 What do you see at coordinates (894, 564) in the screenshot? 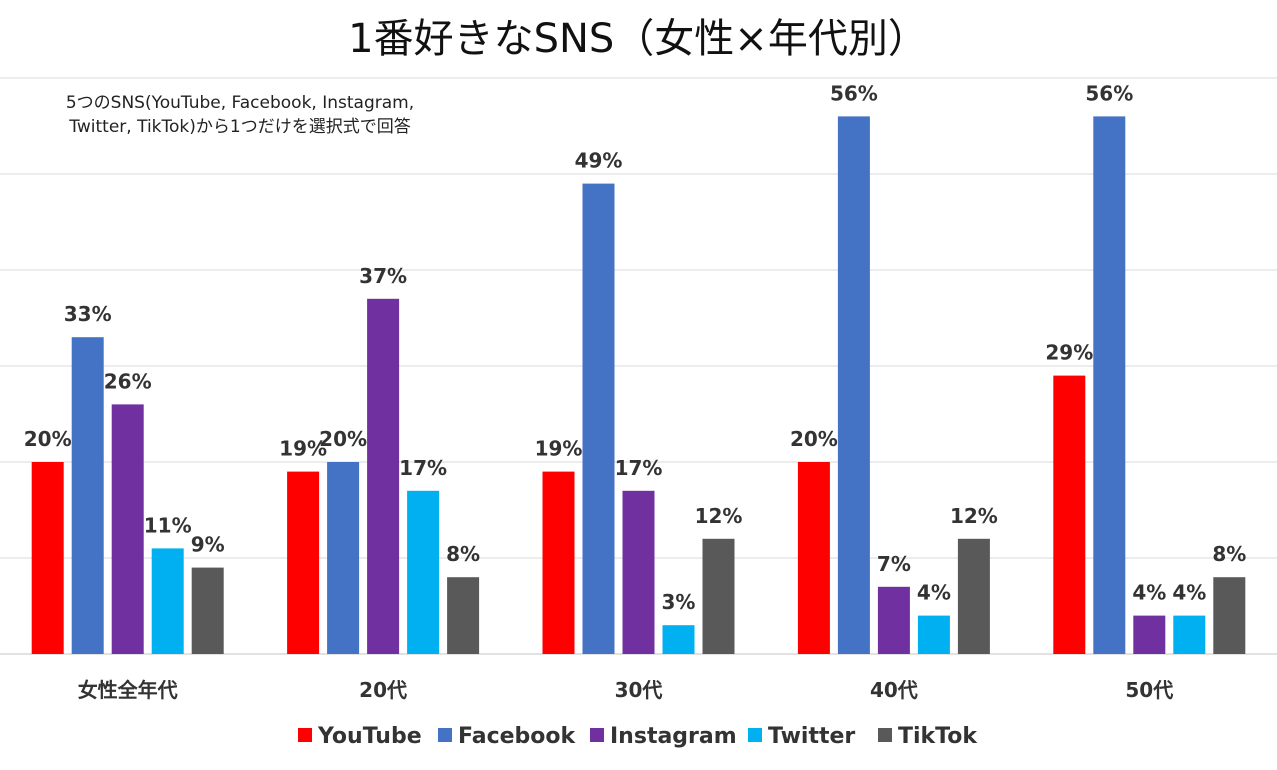
I see `data-label: 7%` at bounding box center [894, 564].